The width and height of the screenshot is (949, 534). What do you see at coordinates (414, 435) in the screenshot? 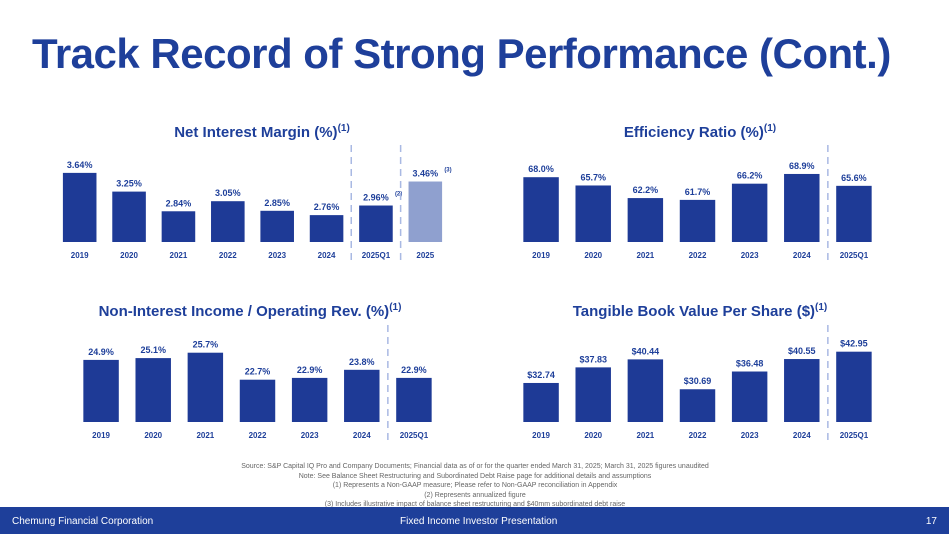
I see `nii-tick-label: 2025Q1` at bounding box center [414, 435].